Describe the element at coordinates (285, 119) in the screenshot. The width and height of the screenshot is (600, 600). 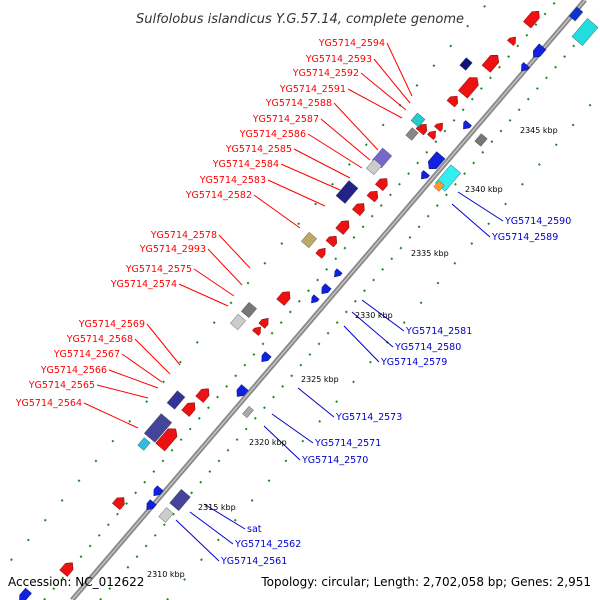
I see `forward-label-5: YG5714_2587` at that location.